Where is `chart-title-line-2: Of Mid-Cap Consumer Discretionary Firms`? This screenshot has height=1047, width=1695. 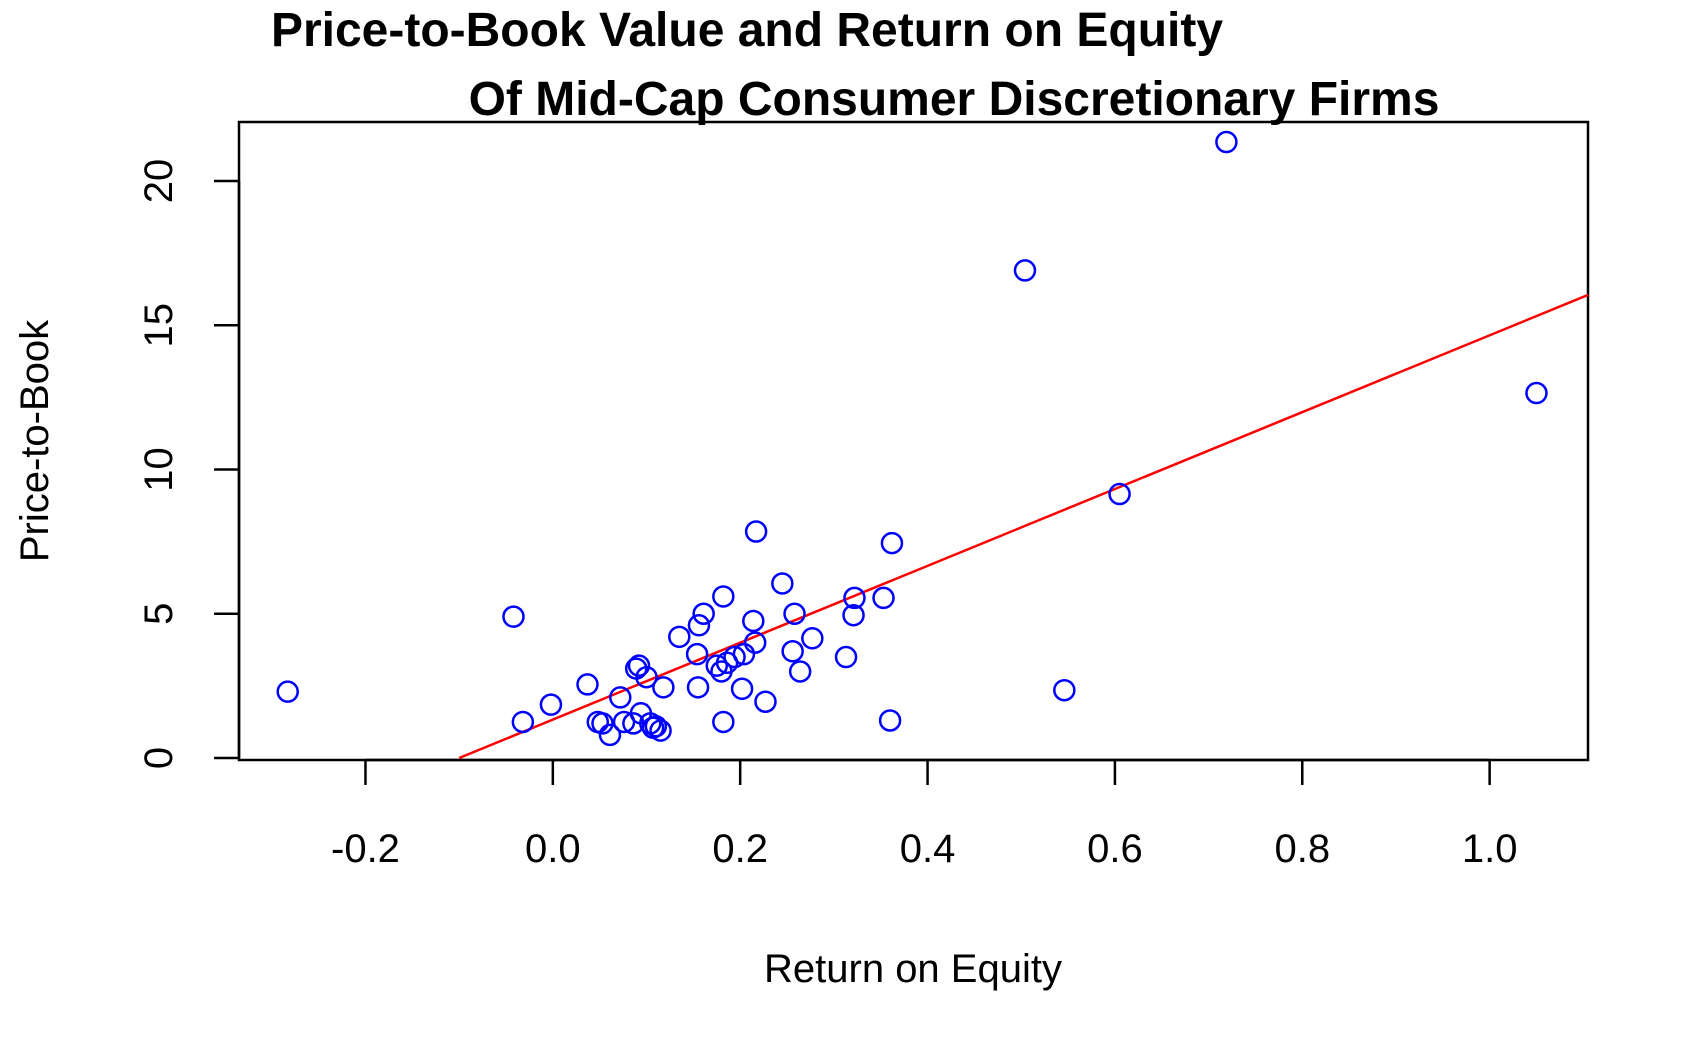 chart-title-line-2: Of Mid-Cap Consumer Discretionary Firms is located at coordinates (954, 99).